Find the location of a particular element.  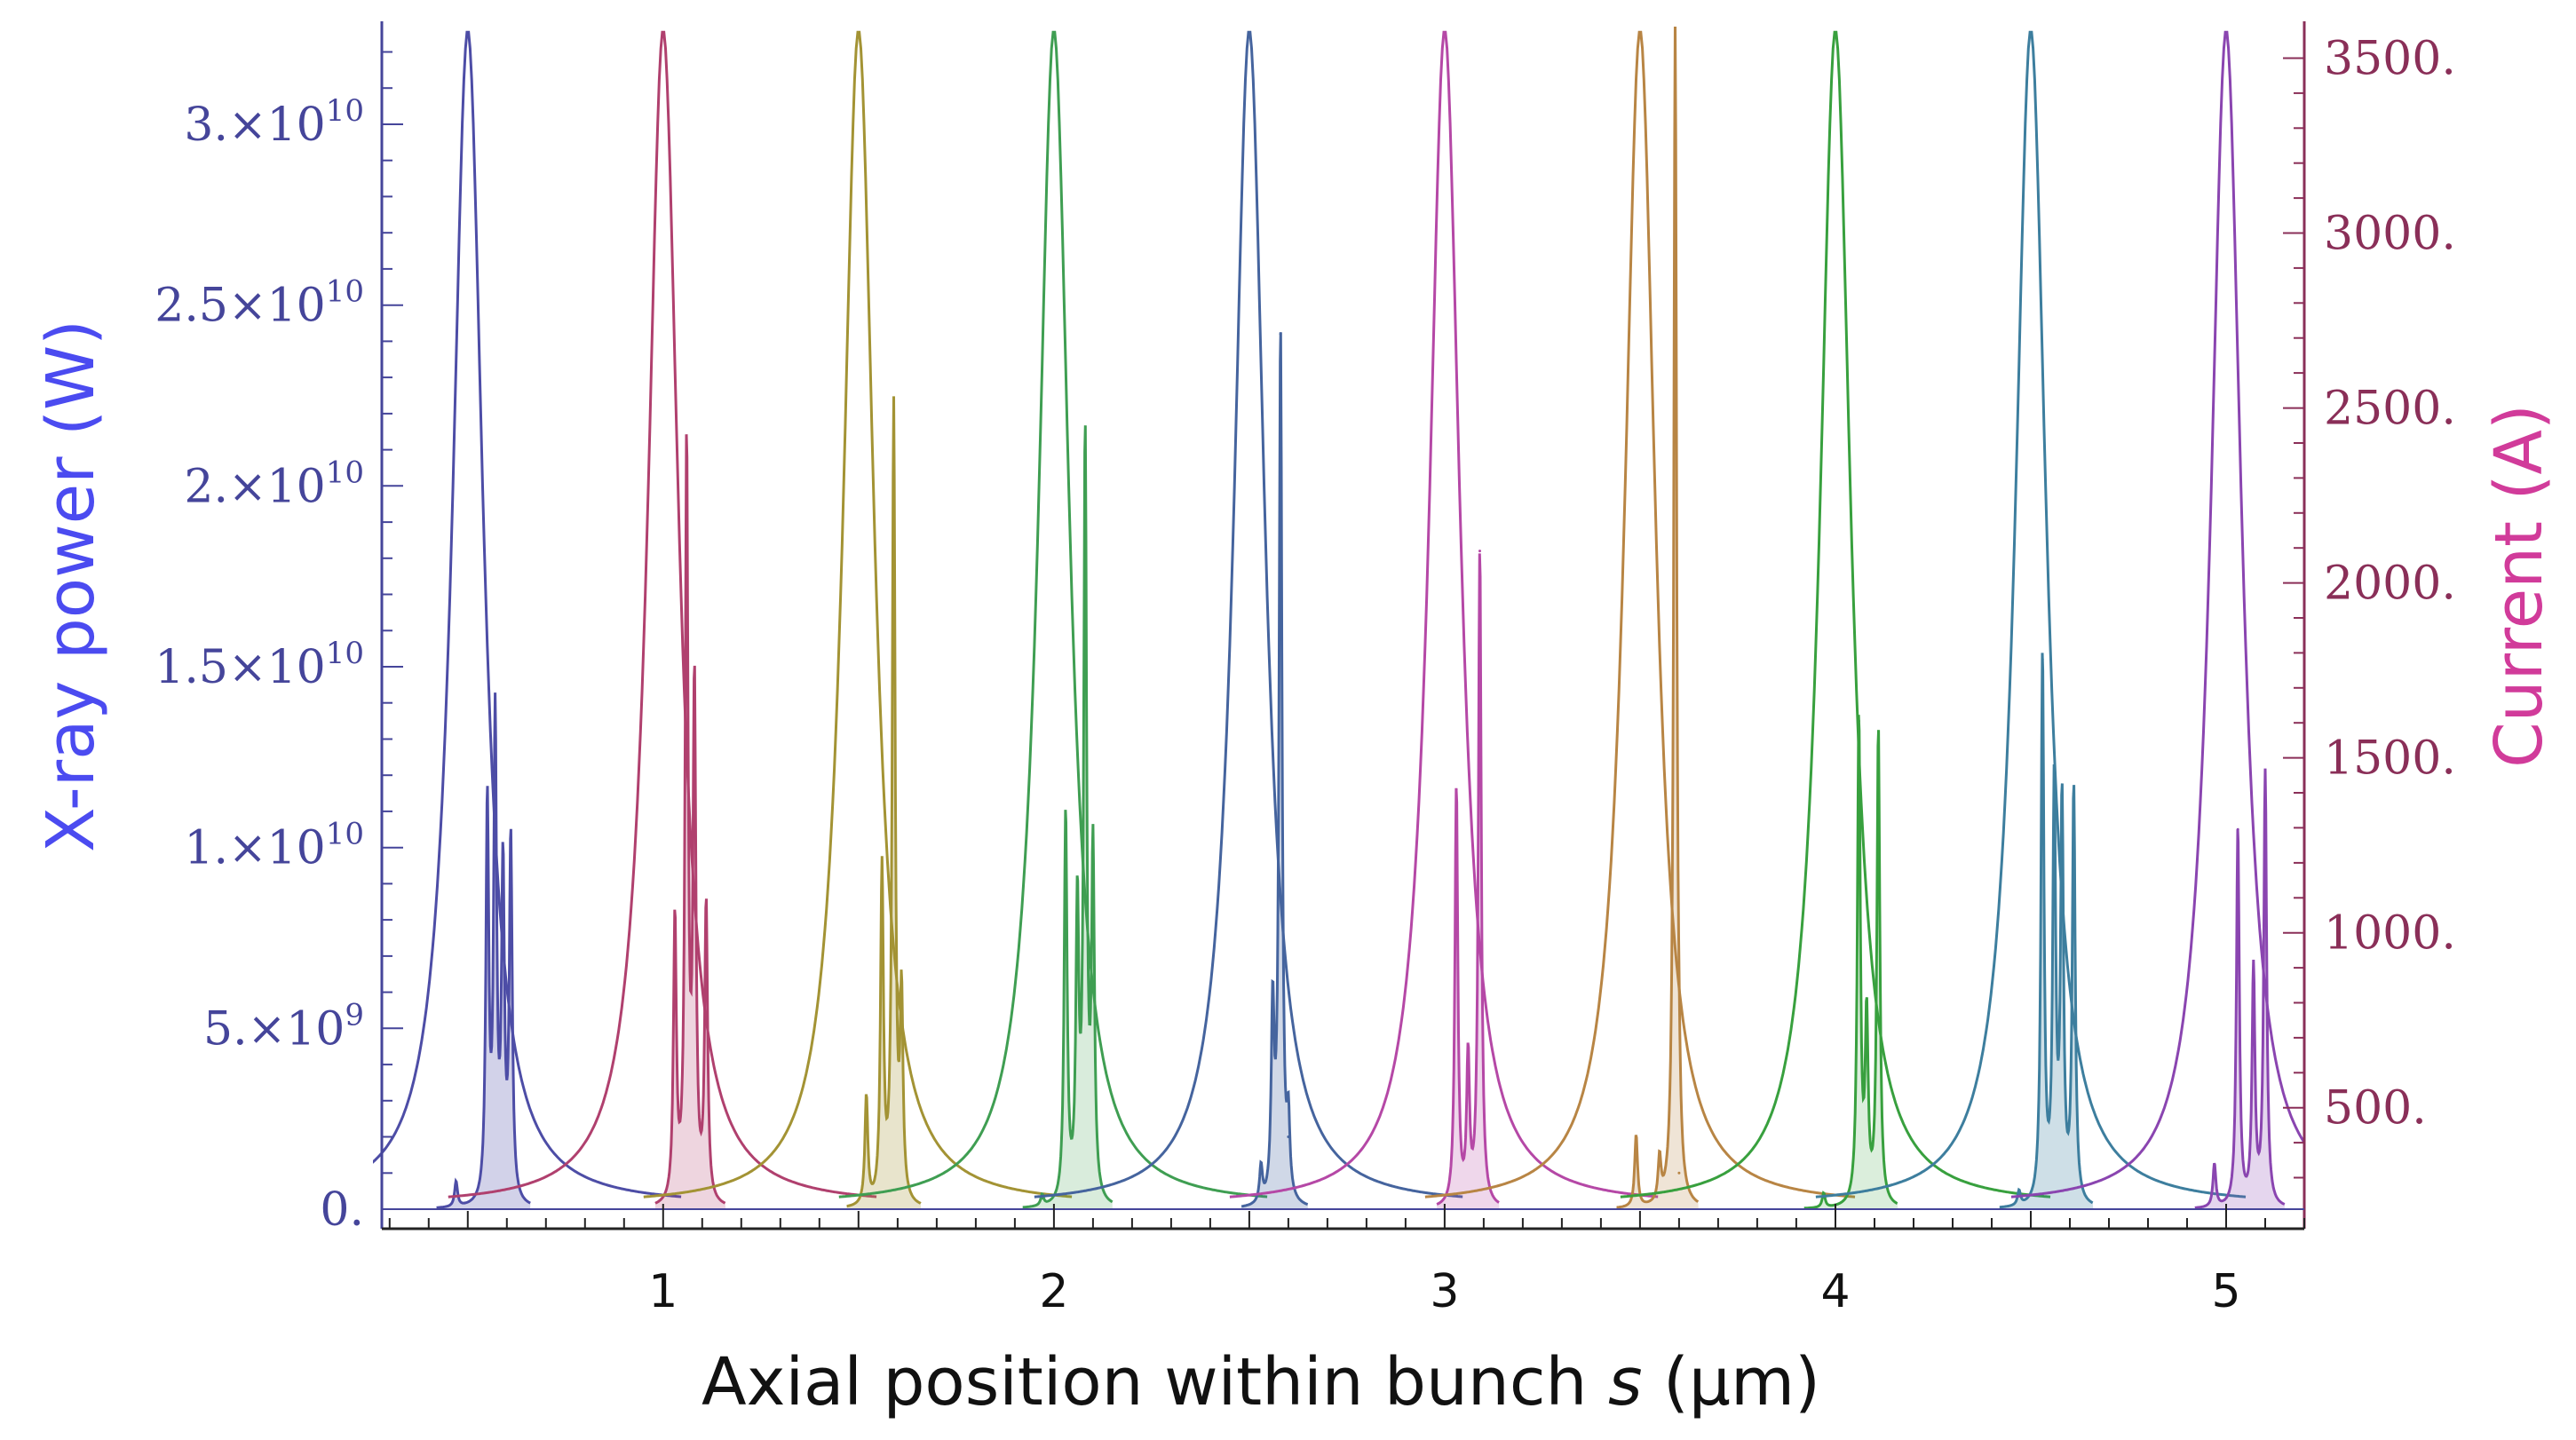

y-left-tick-mantissa-0: 0. is located at coordinates (342, 1210).